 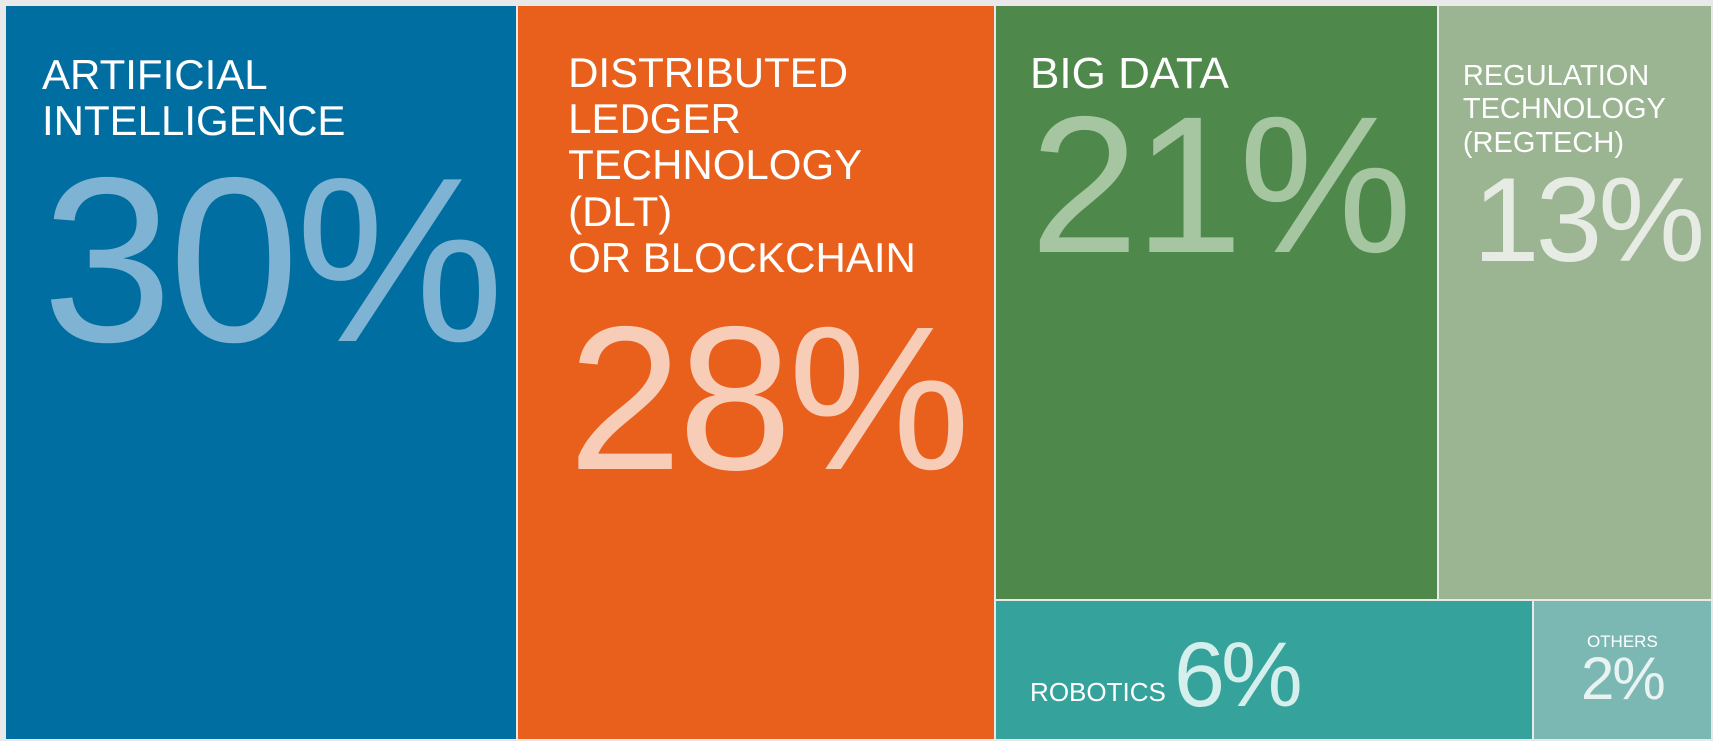 What do you see at coordinates (1238, 675) in the screenshot?
I see `value-label: 6%` at bounding box center [1238, 675].